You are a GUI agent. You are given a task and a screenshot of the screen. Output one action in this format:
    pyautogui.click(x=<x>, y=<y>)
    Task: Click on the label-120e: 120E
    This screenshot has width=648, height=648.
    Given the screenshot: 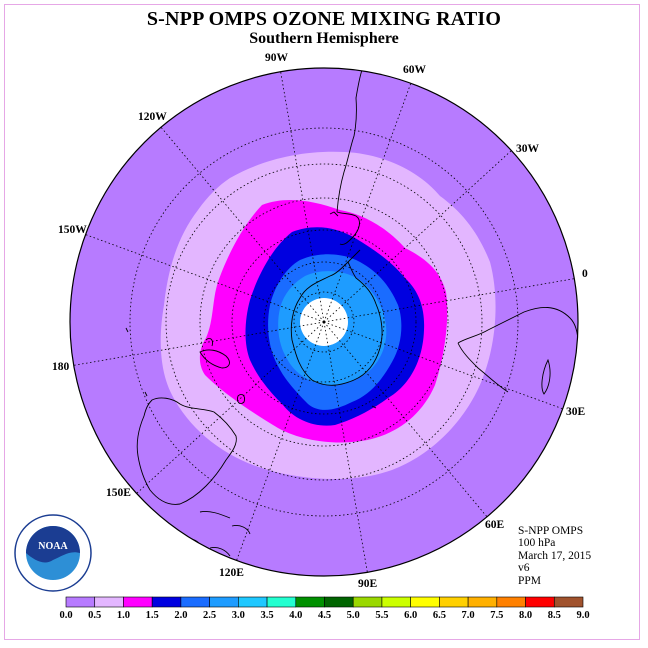 What is the action you would take?
    pyautogui.click(x=231, y=573)
    